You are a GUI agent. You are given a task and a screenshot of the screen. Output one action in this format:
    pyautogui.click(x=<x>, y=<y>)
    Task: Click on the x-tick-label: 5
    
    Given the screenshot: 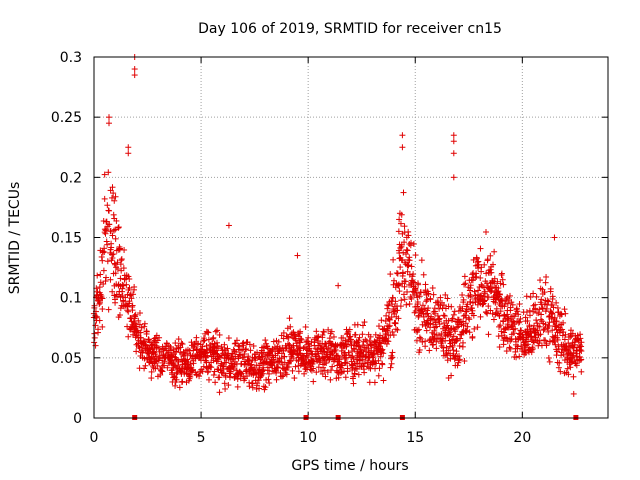 What is the action you would take?
    pyautogui.click(x=201, y=438)
    